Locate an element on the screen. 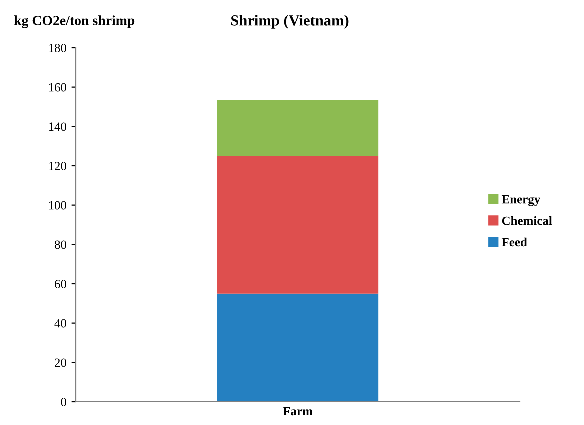 This screenshot has height=425, width=584. y-tick-label: 180 is located at coordinates (57, 48).